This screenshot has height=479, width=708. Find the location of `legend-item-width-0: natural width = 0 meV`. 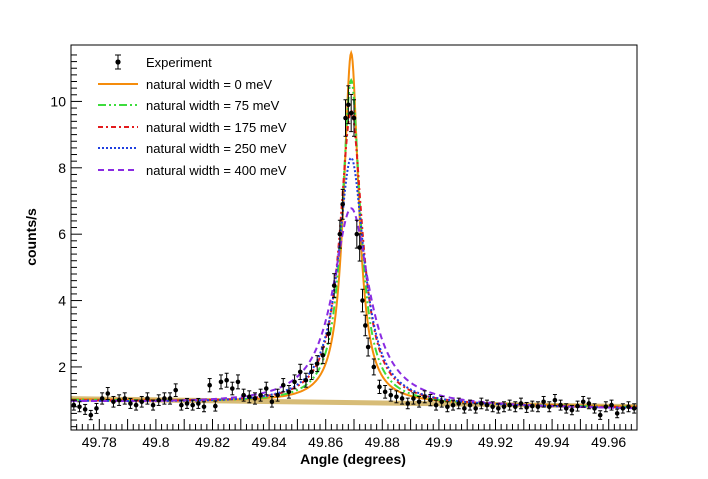

legend-item-width-0: natural width = 0 meV is located at coordinates (185, 84).